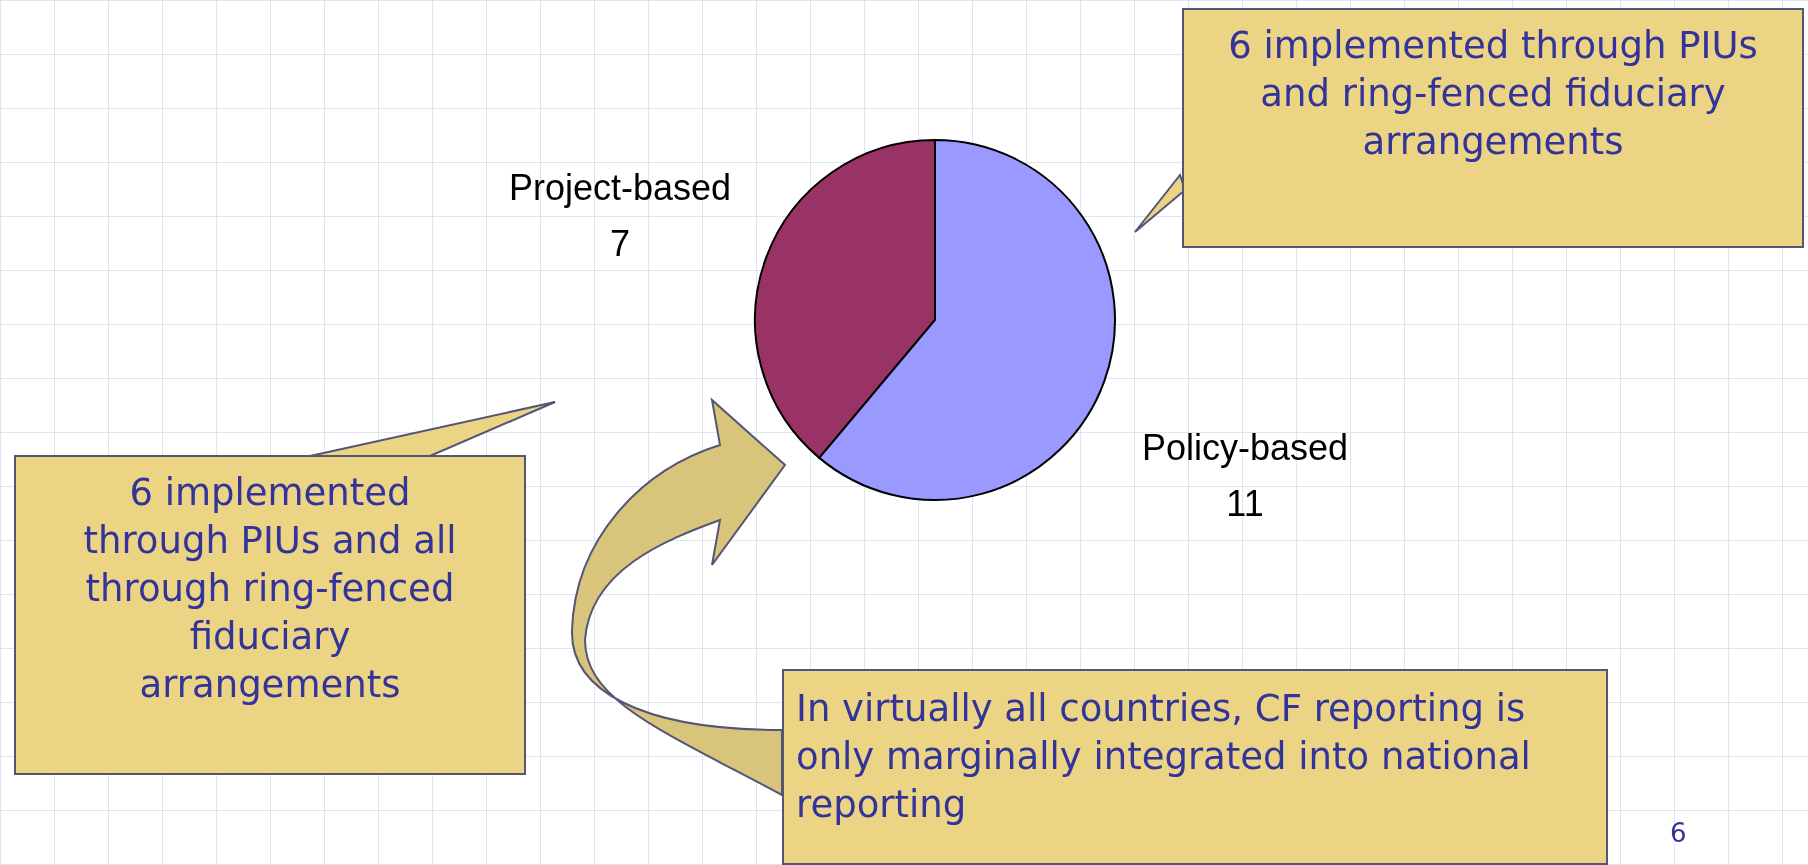  Describe the element at coordinates (620, 187) in the screenshot. I see `slice-label: Project-based` at that location.